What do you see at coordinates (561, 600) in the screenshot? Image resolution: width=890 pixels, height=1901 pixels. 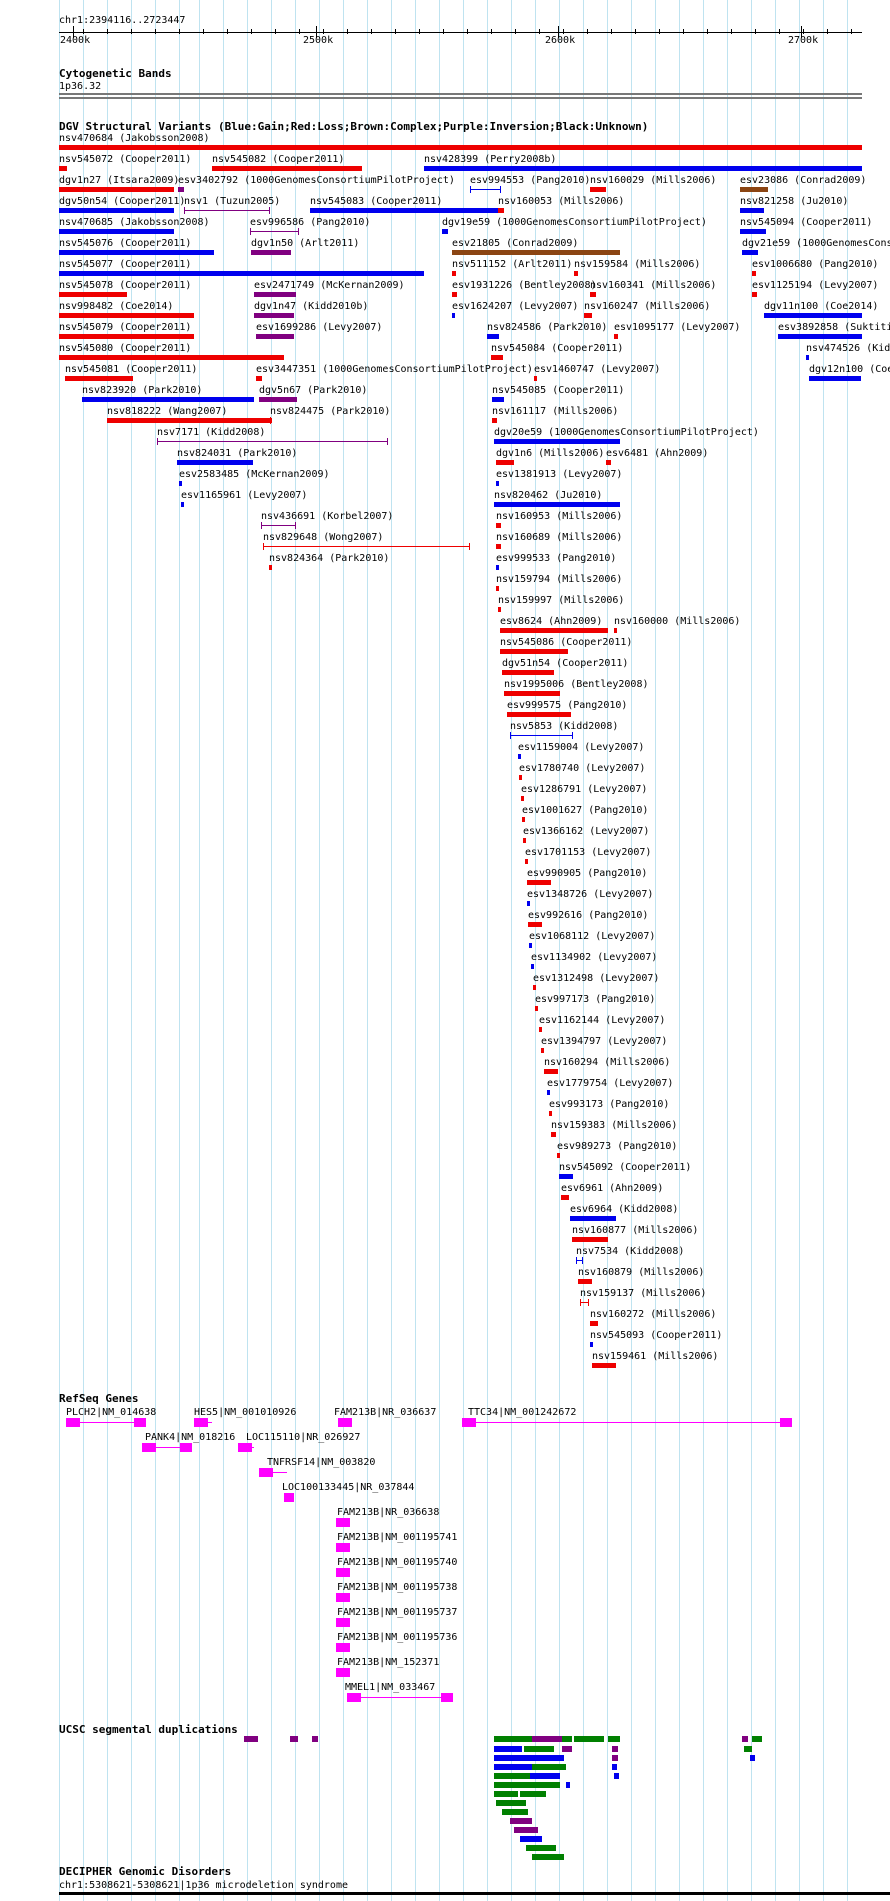 I see `variant-label: nsv159997 (Mills2006)` at bounding box center [561, 600].